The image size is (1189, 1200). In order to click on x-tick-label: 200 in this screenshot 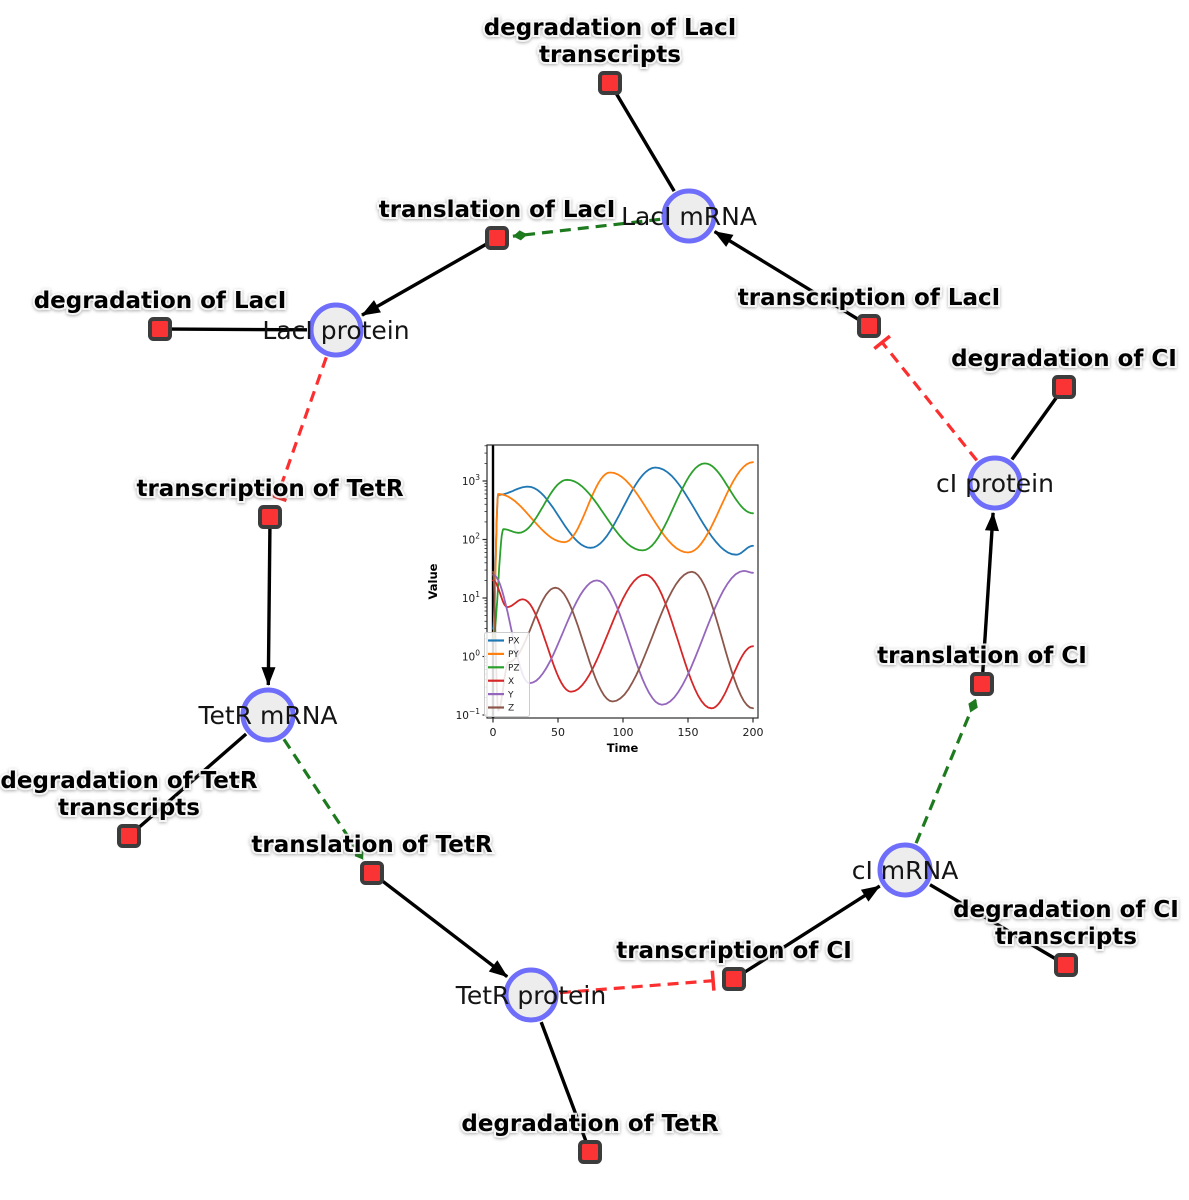, I will do `click(753, 732)`.